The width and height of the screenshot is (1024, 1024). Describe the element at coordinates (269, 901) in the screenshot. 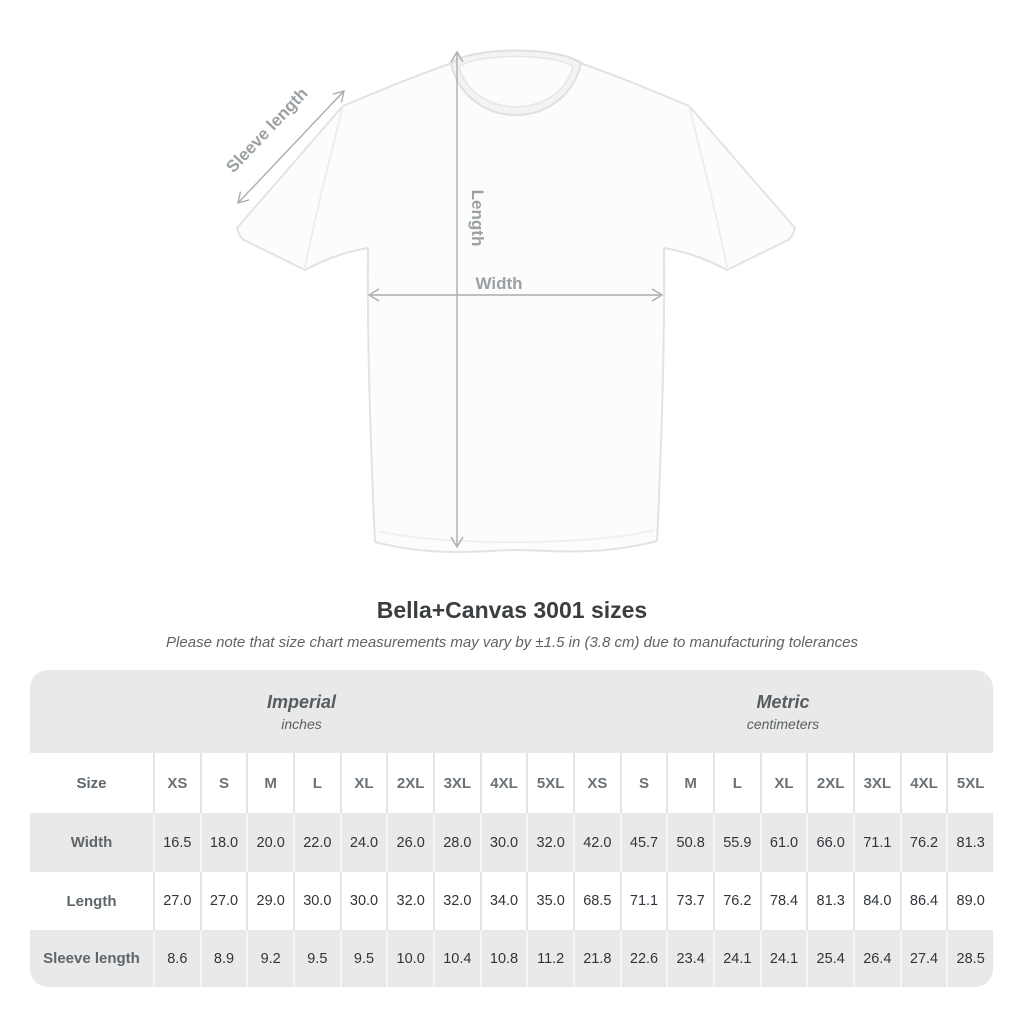

I see `length-imperial-m: 29.0` at that location.